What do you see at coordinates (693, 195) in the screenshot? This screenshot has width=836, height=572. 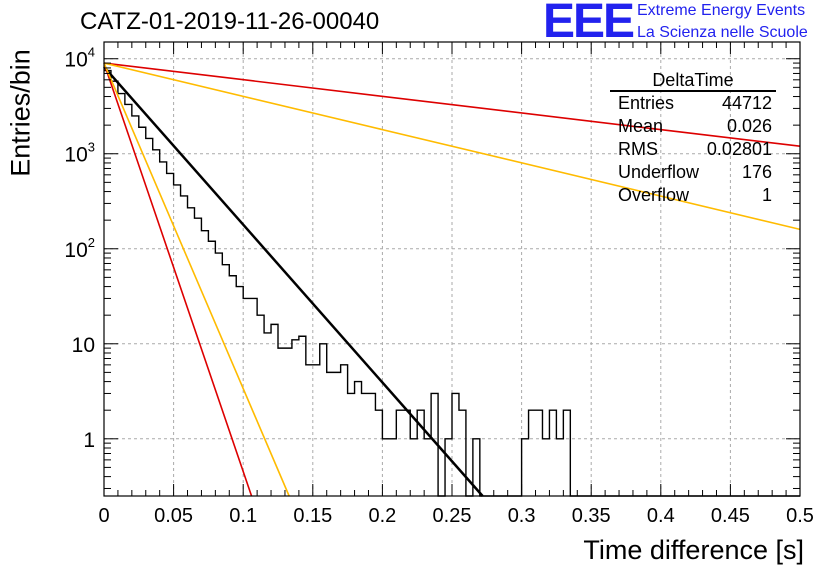 I see `stats-row-overflow: Overflow 1` at bounding box center [693, 195].